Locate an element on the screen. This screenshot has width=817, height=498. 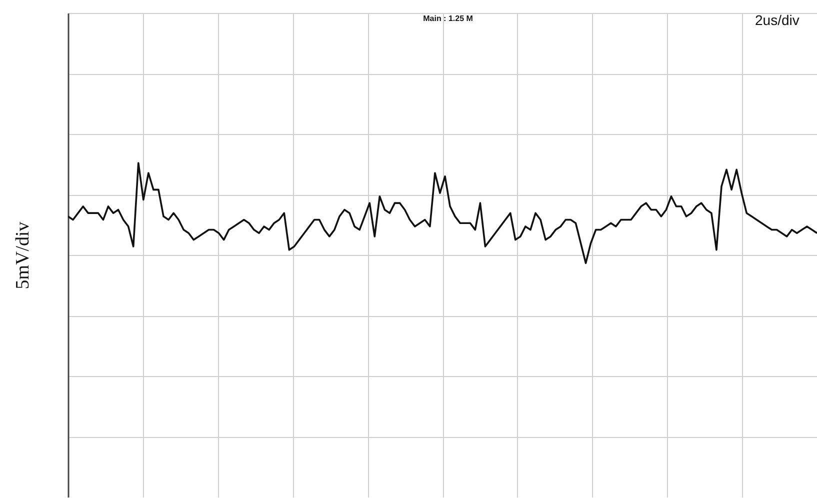
text: Main : 1.25 M is located at coordinates (448, 18).